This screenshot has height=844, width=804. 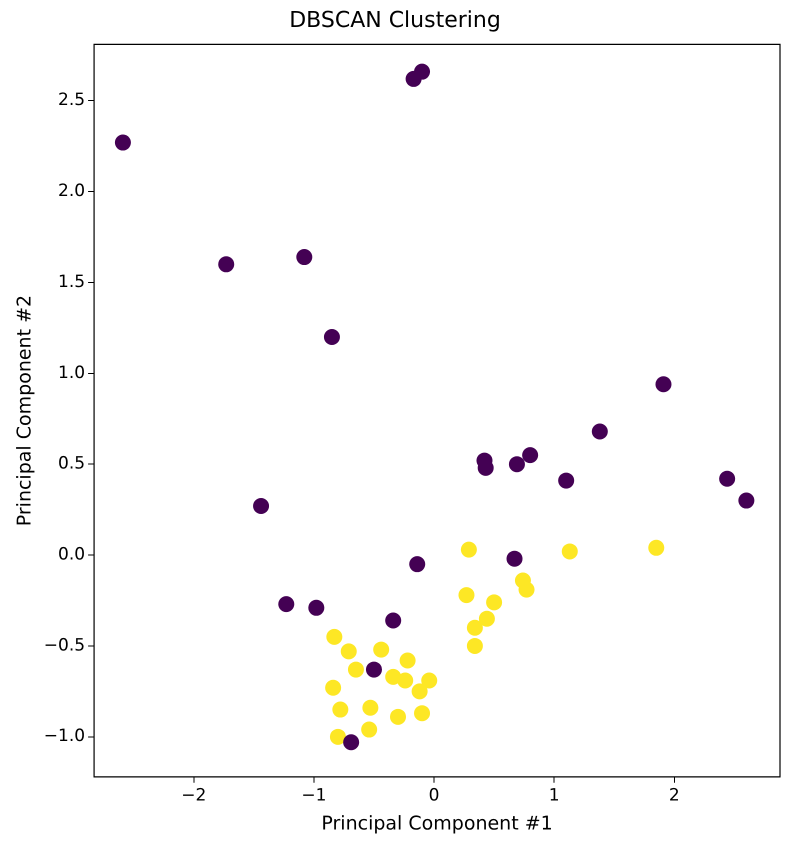 I want to click on x-tick-label: 2, so click(x=674, y=795).